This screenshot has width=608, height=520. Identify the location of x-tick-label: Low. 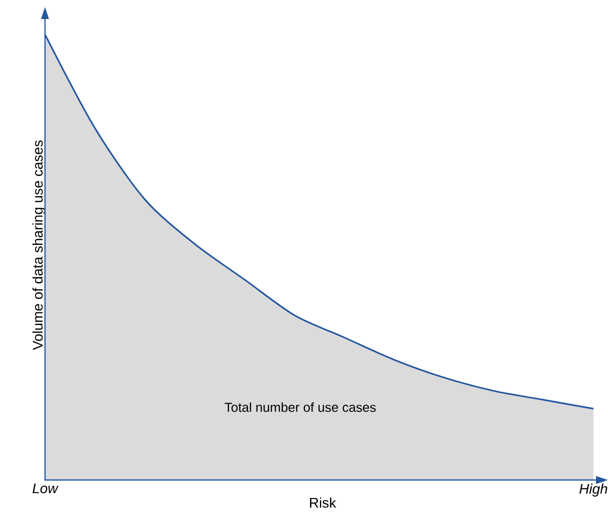
(45, 489).